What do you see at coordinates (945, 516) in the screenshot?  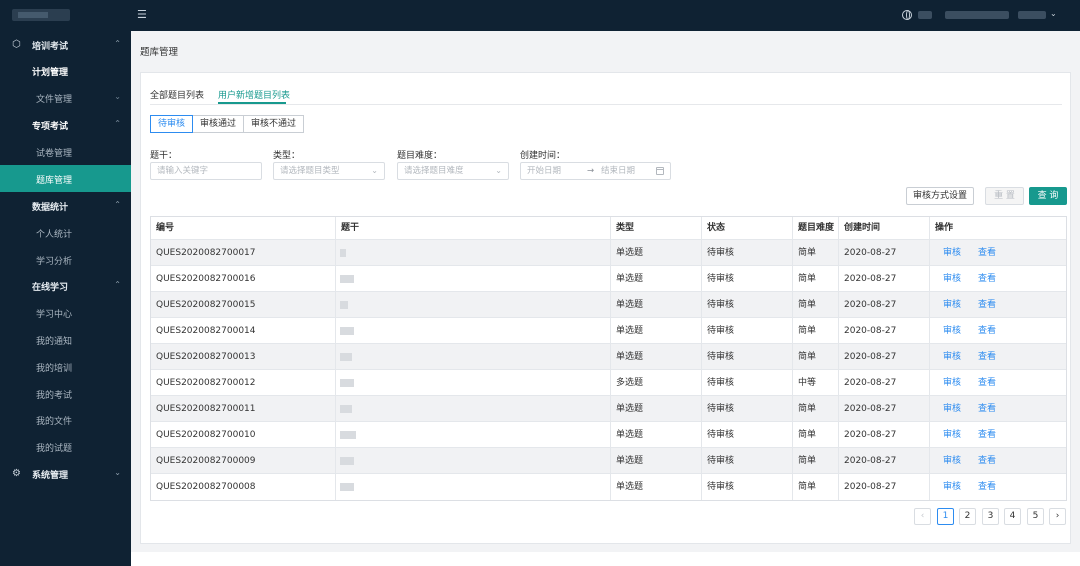 I see `page-1: 1` at bounding box center [945, 516].